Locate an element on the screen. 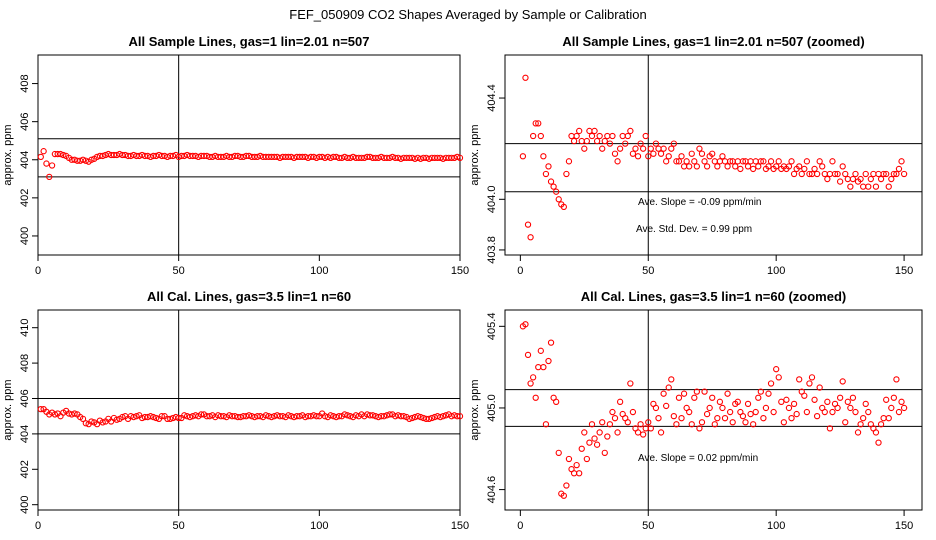  y-tick-label: 406 is located at coordinates (25, 398).